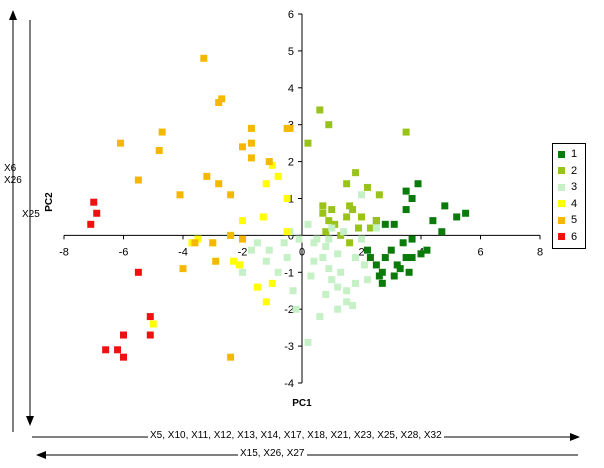  I want to click on y-tick-label: -1, so click(289, 273).